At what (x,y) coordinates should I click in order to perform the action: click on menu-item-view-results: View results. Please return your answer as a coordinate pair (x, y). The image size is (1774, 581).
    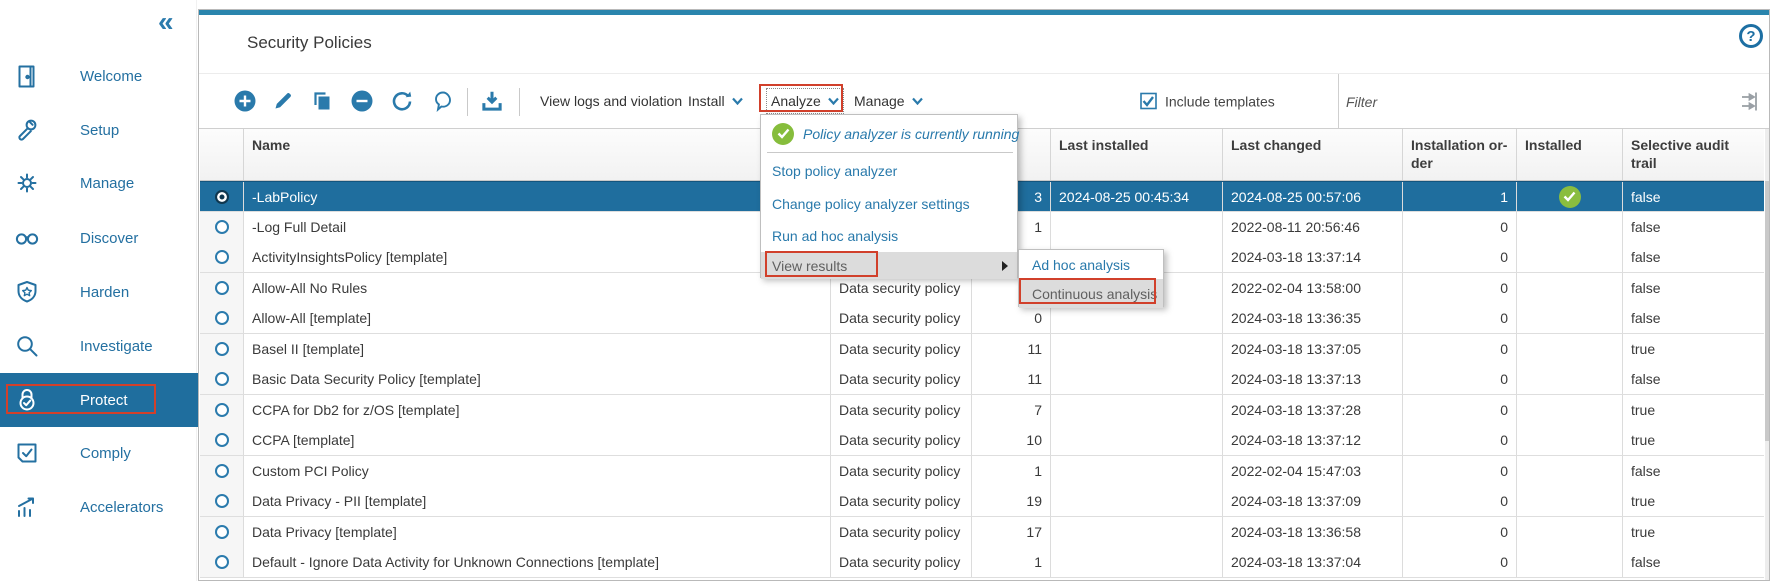
    Looking at the image, I should click on (889, 265).